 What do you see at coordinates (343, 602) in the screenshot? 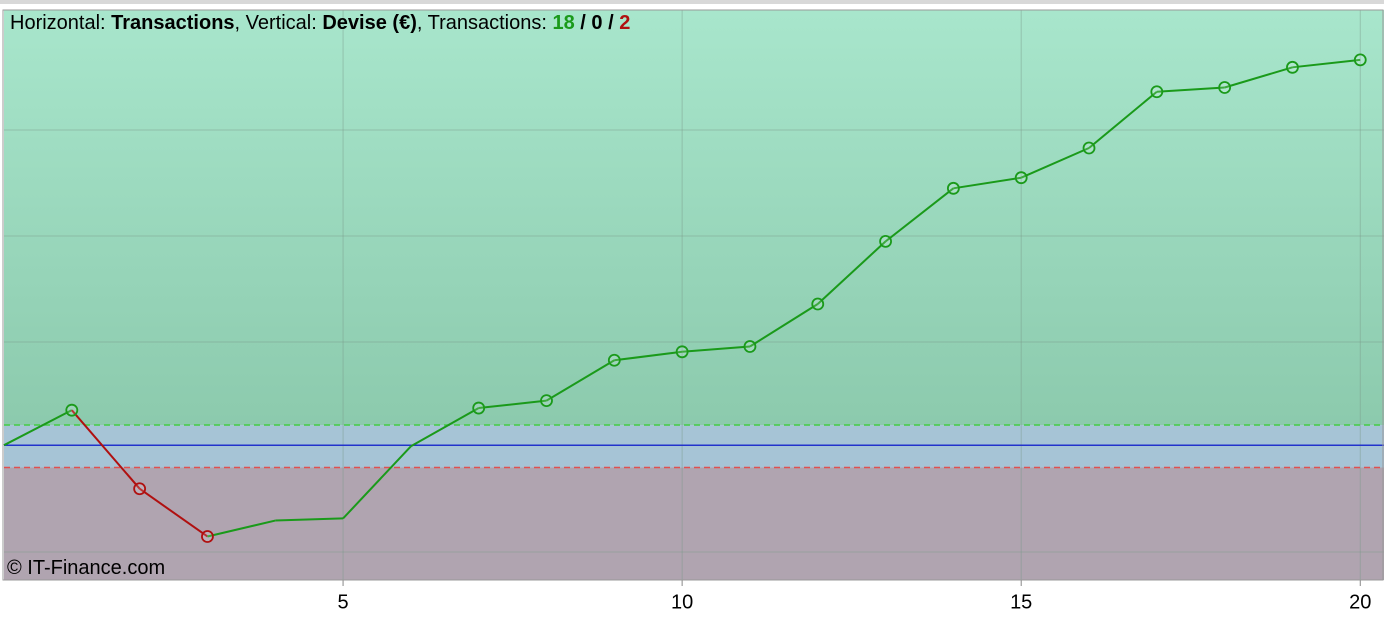
I see `x-tick-label: 5` at bounding box center [343, 602].